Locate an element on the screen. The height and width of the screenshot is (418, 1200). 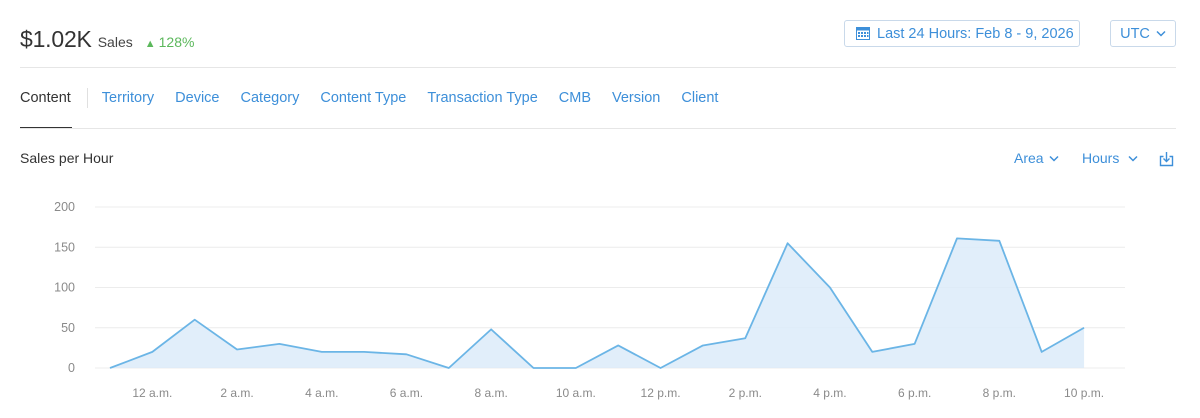
y-tick-label: 150 is located at coordinates (64, 247).